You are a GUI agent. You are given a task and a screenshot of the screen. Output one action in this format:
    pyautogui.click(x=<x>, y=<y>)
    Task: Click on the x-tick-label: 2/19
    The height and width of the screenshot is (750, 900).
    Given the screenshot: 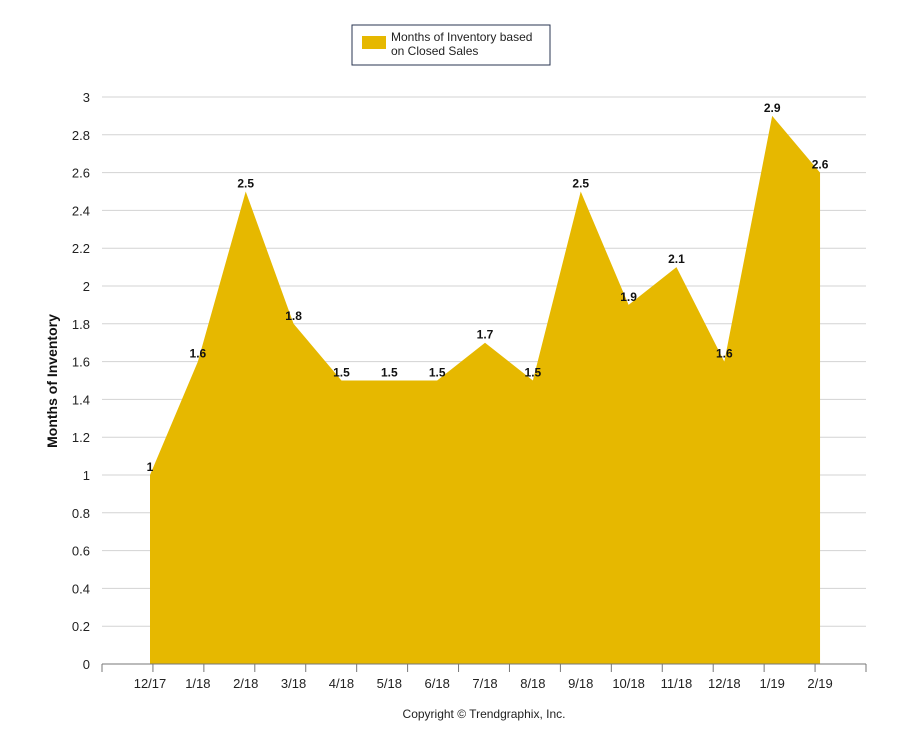 What is the action you would take?
    pyautogui.click(x=819, y=683)
    